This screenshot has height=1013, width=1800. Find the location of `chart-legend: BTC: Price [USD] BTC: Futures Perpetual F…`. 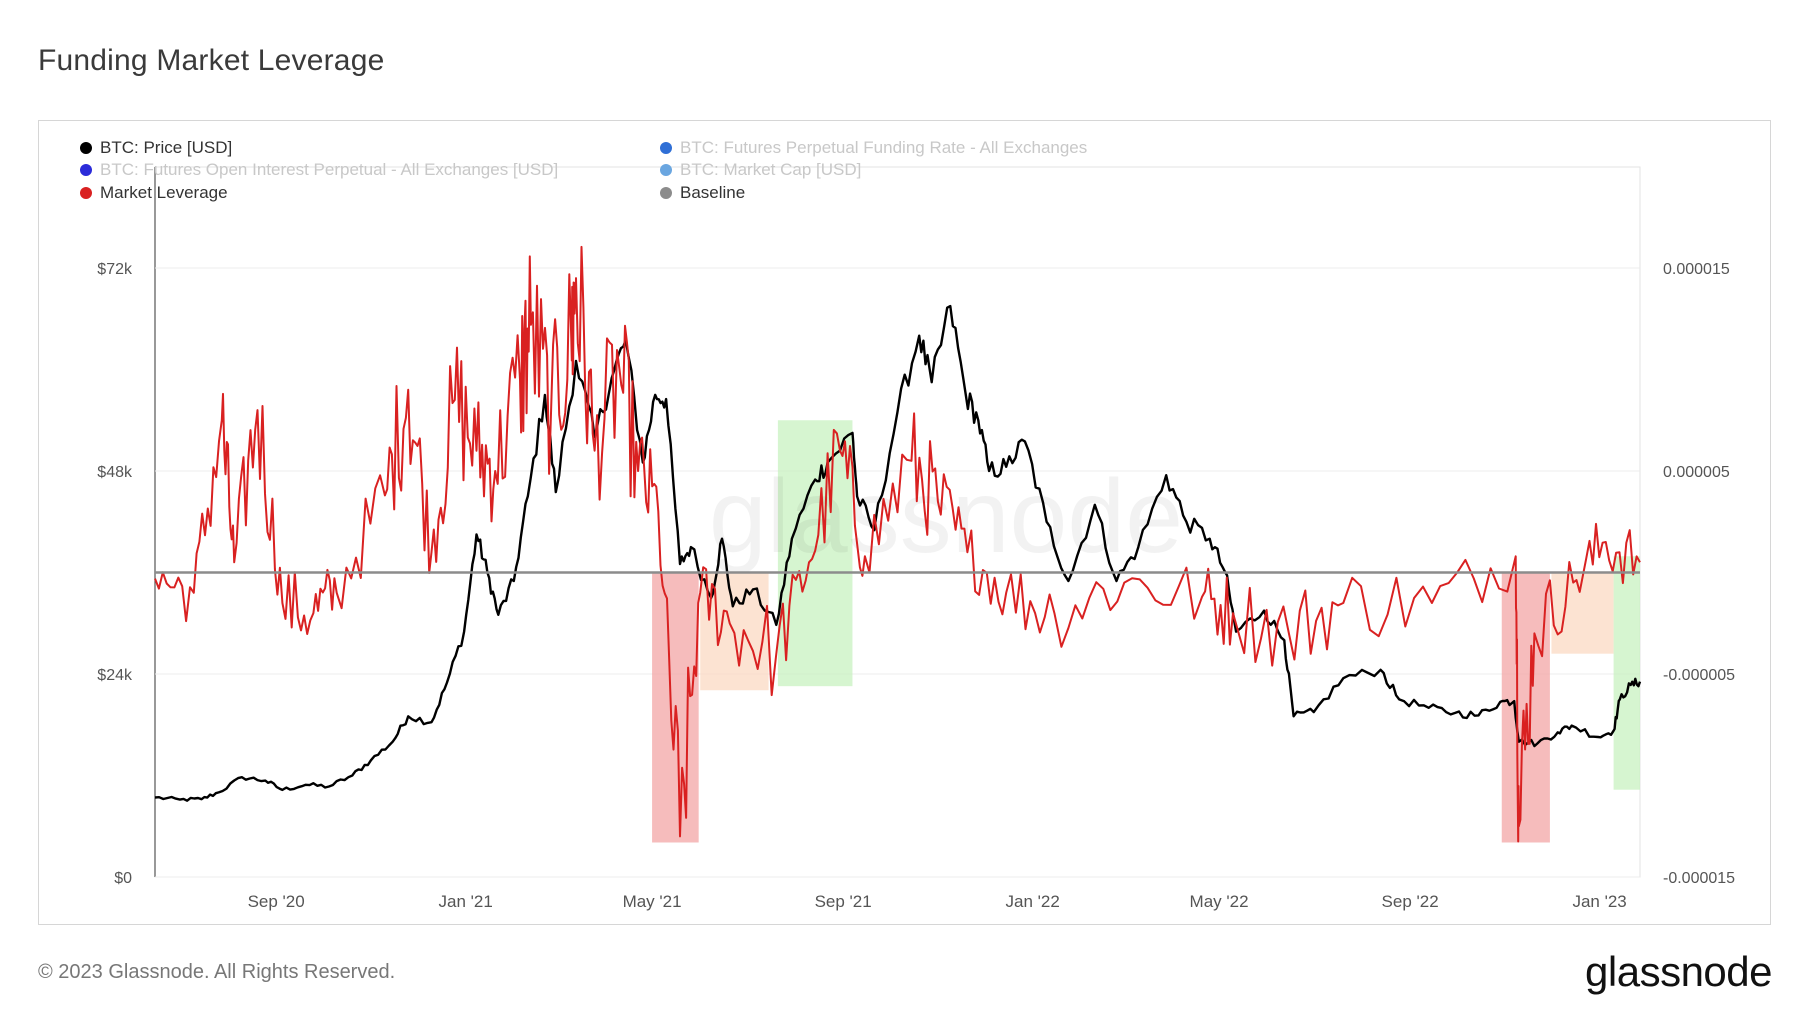

chart-legend: BTC: Price [USD] BTC: Futures Perpetual F… is located at coordinates (630, 173).